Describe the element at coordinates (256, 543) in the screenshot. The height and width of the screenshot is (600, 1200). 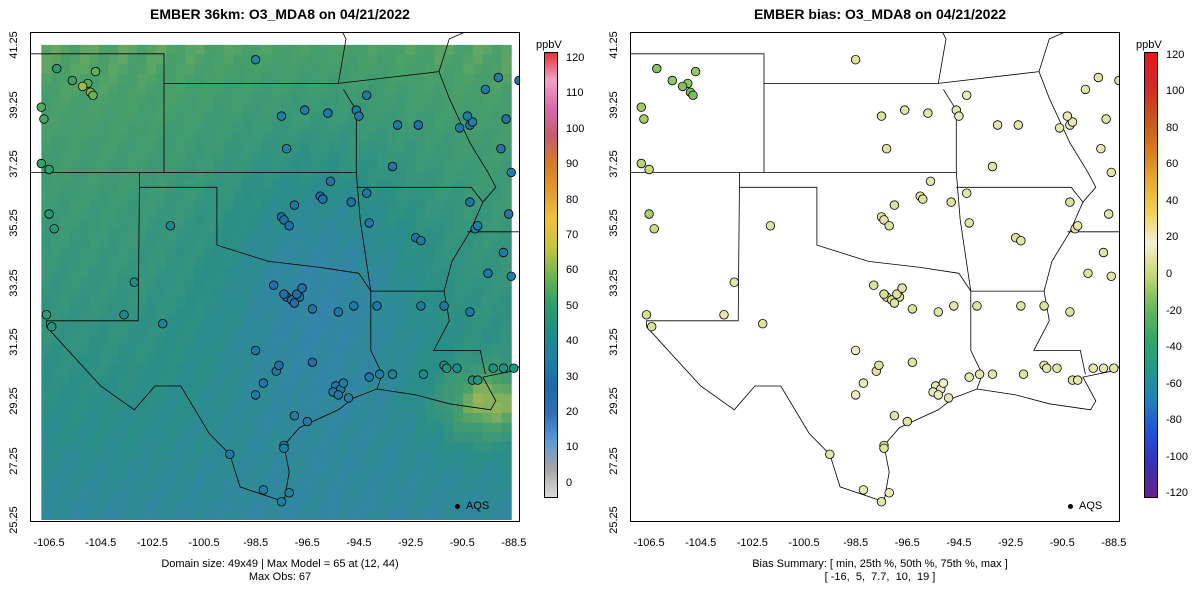
I see `x-tick-label: -98.5` at that location.